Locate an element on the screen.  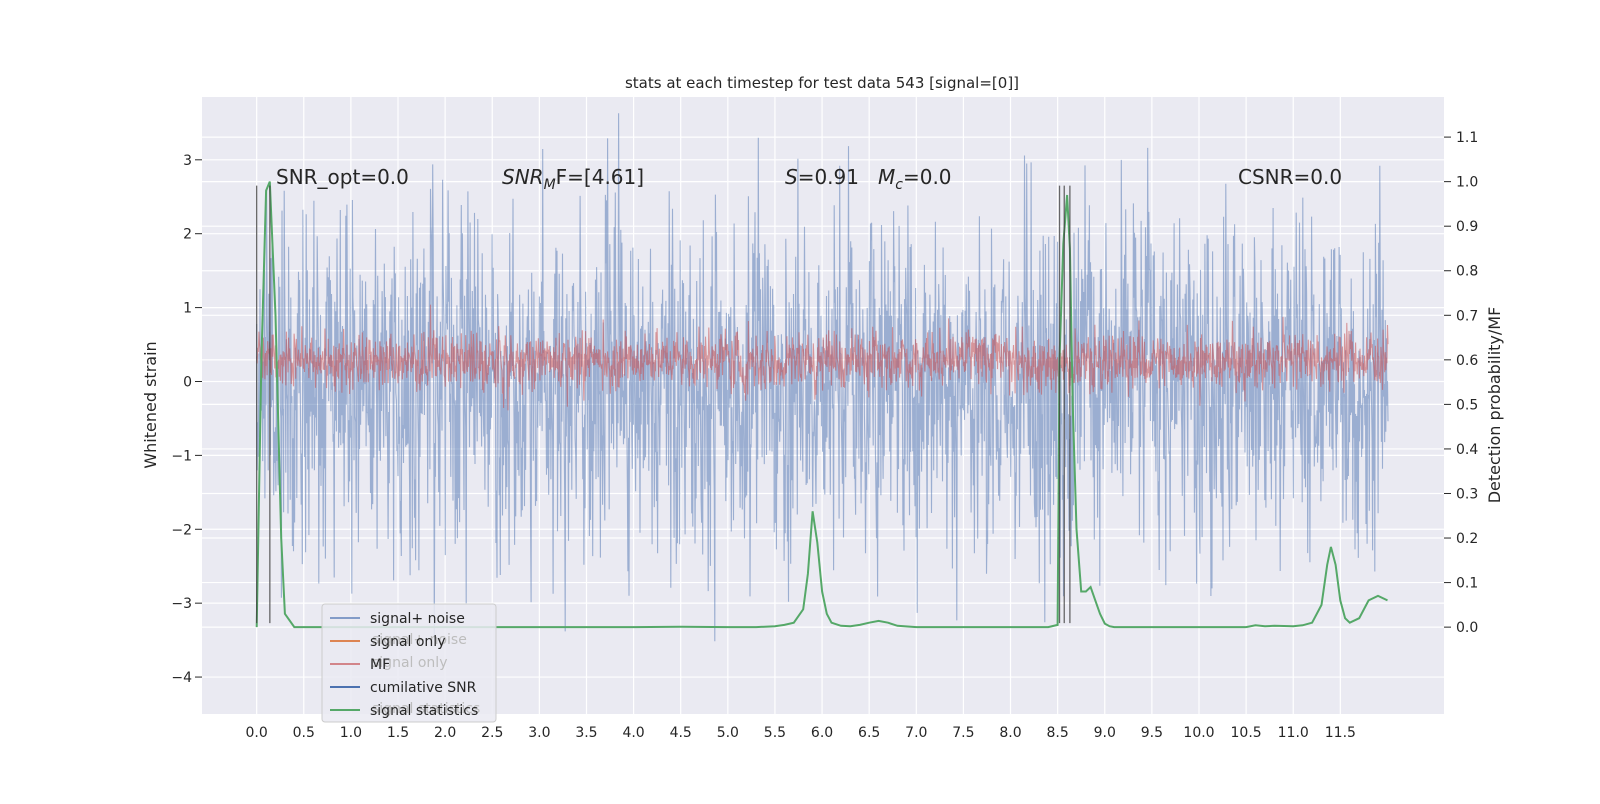
x-tick-label: 11.0 is located at coordinates (1293, 733).